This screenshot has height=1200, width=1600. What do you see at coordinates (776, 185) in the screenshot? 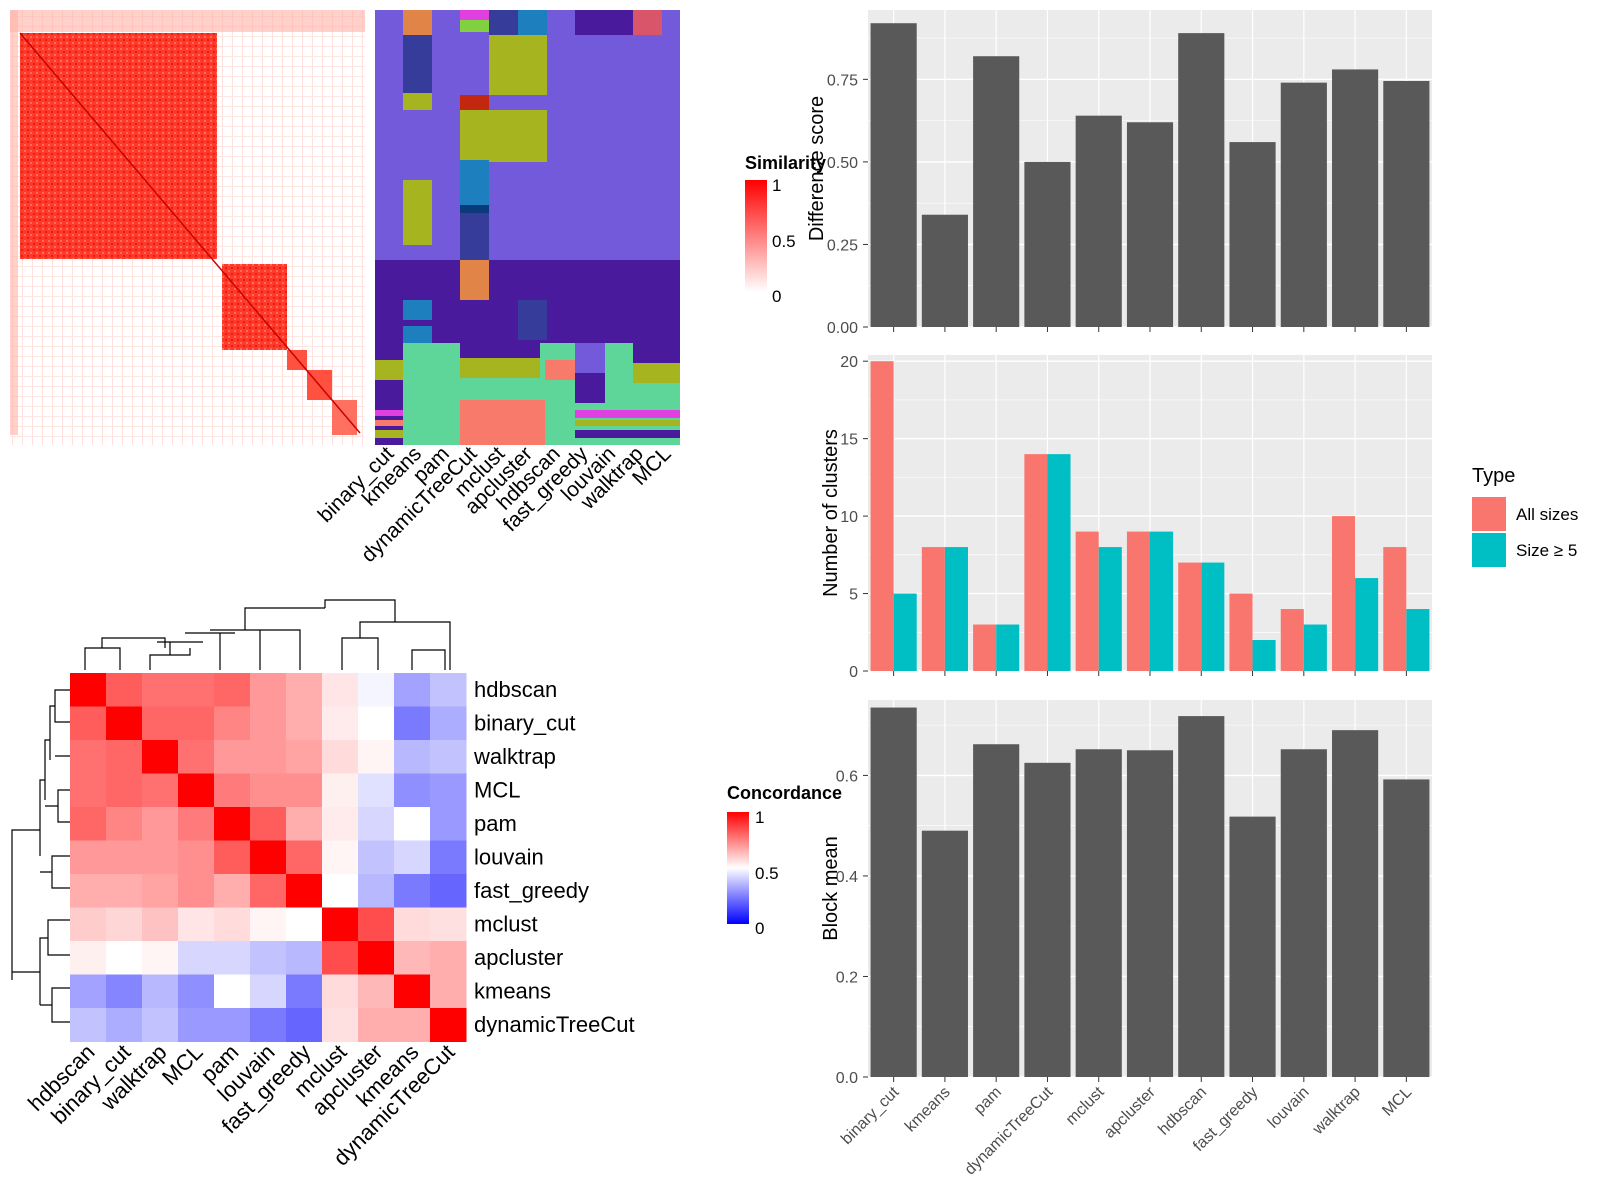
I see `similarity-tick-1: 1` at bounding box center [776, 185].